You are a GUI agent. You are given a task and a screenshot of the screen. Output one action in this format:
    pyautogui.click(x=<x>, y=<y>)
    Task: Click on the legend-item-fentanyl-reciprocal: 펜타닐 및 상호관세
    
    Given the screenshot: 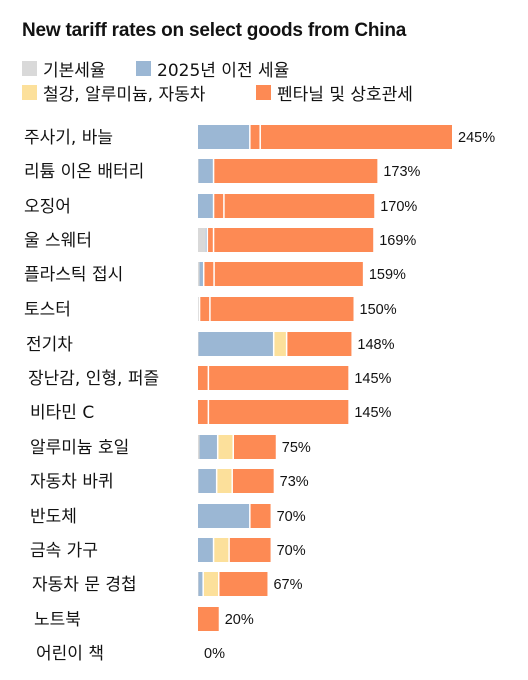 What is the action you would take?
    pyautogui.click(x=334, y=92)
    